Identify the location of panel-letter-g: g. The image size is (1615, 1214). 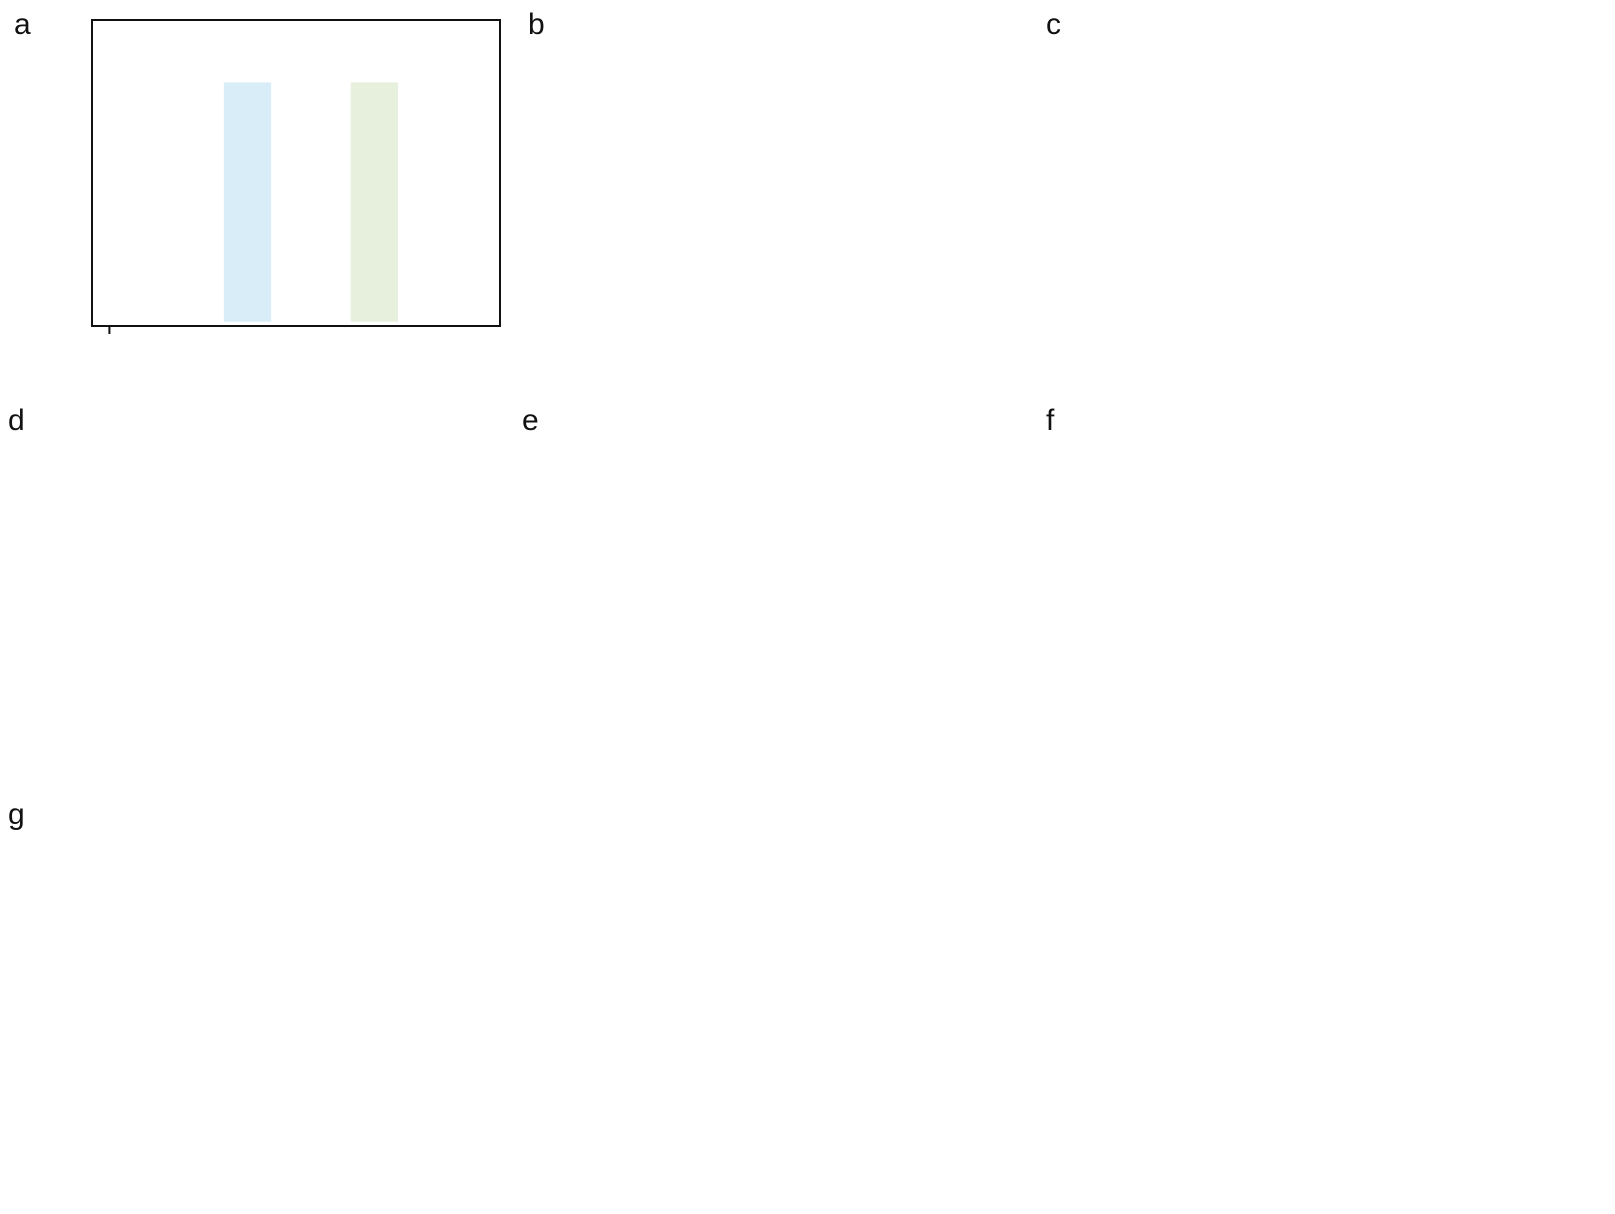
(16, 814).